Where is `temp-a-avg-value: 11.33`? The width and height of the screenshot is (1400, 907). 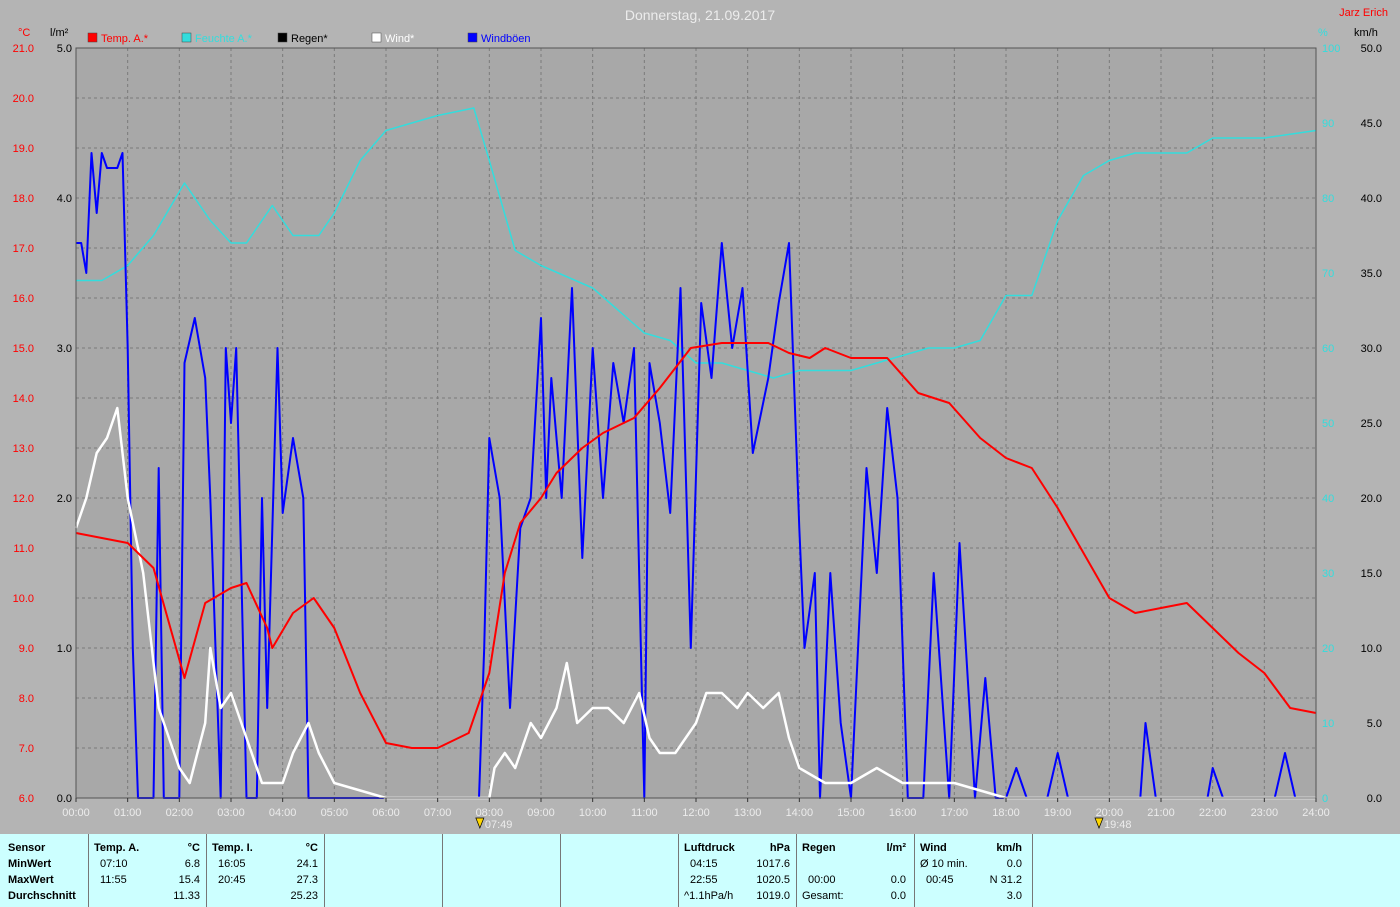 temp-a-avg-value: 11.33 is located at coordinates (186, 896).